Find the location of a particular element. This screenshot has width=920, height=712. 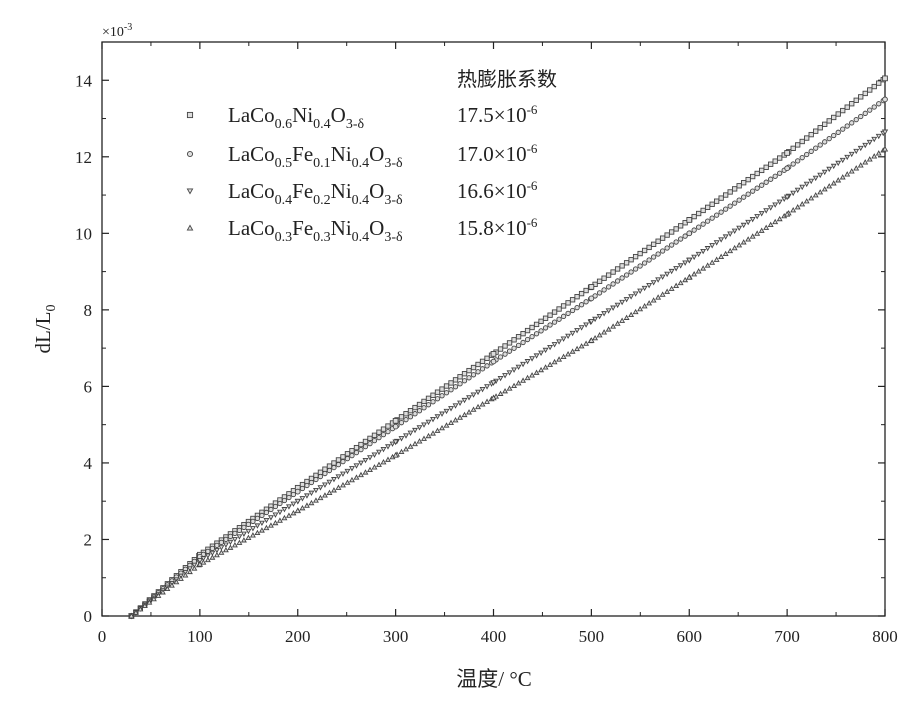

x-tick-label: 700 is located at coordinates (787, 636).